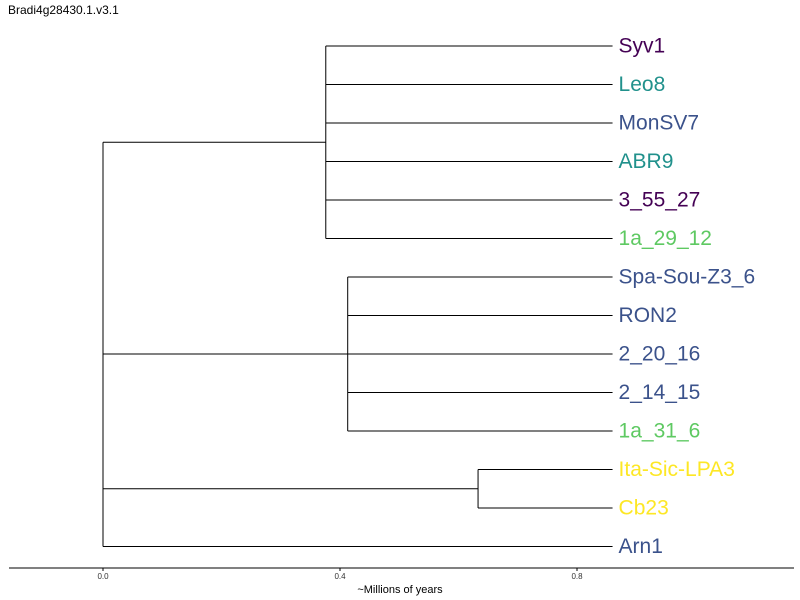  I want to click on axis-tick-label: 0.4, so click(340, 576).